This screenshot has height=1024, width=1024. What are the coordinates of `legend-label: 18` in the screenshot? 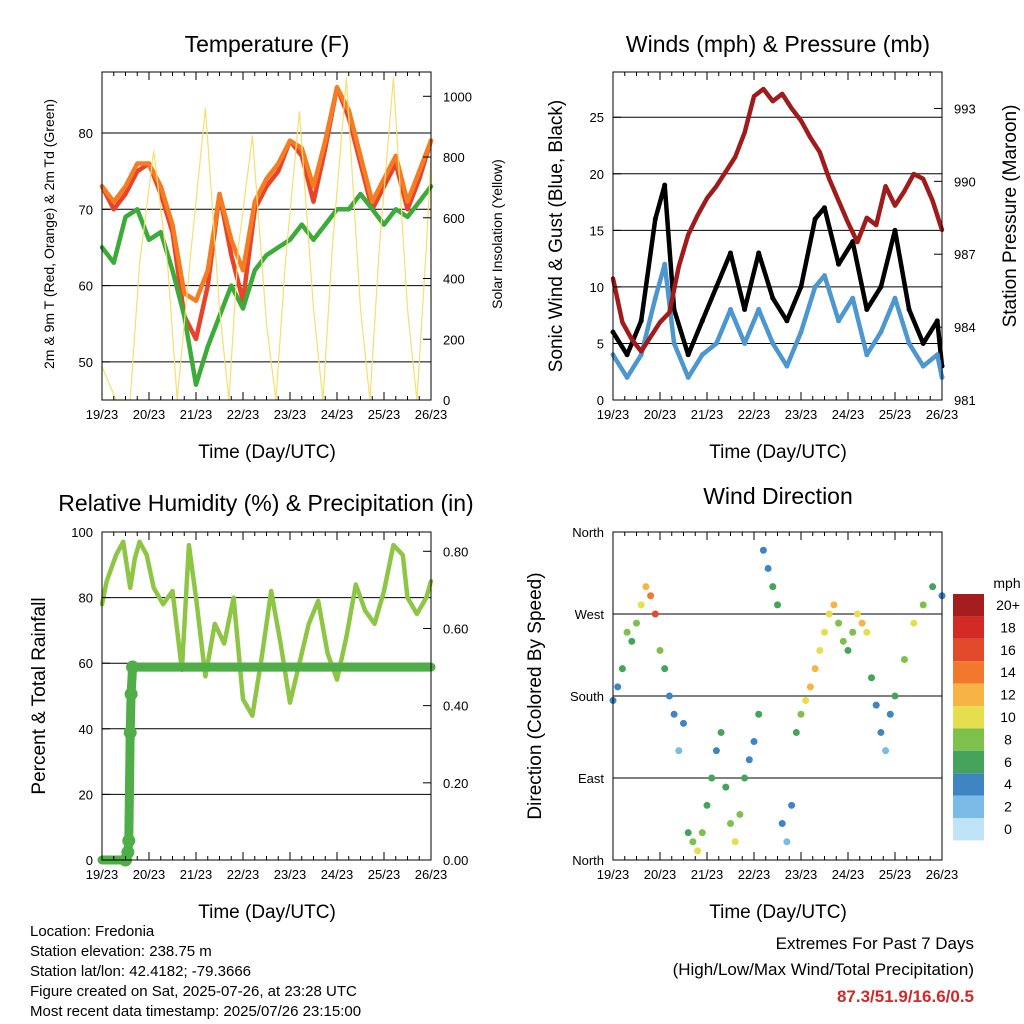 It's located at (1008, 627).